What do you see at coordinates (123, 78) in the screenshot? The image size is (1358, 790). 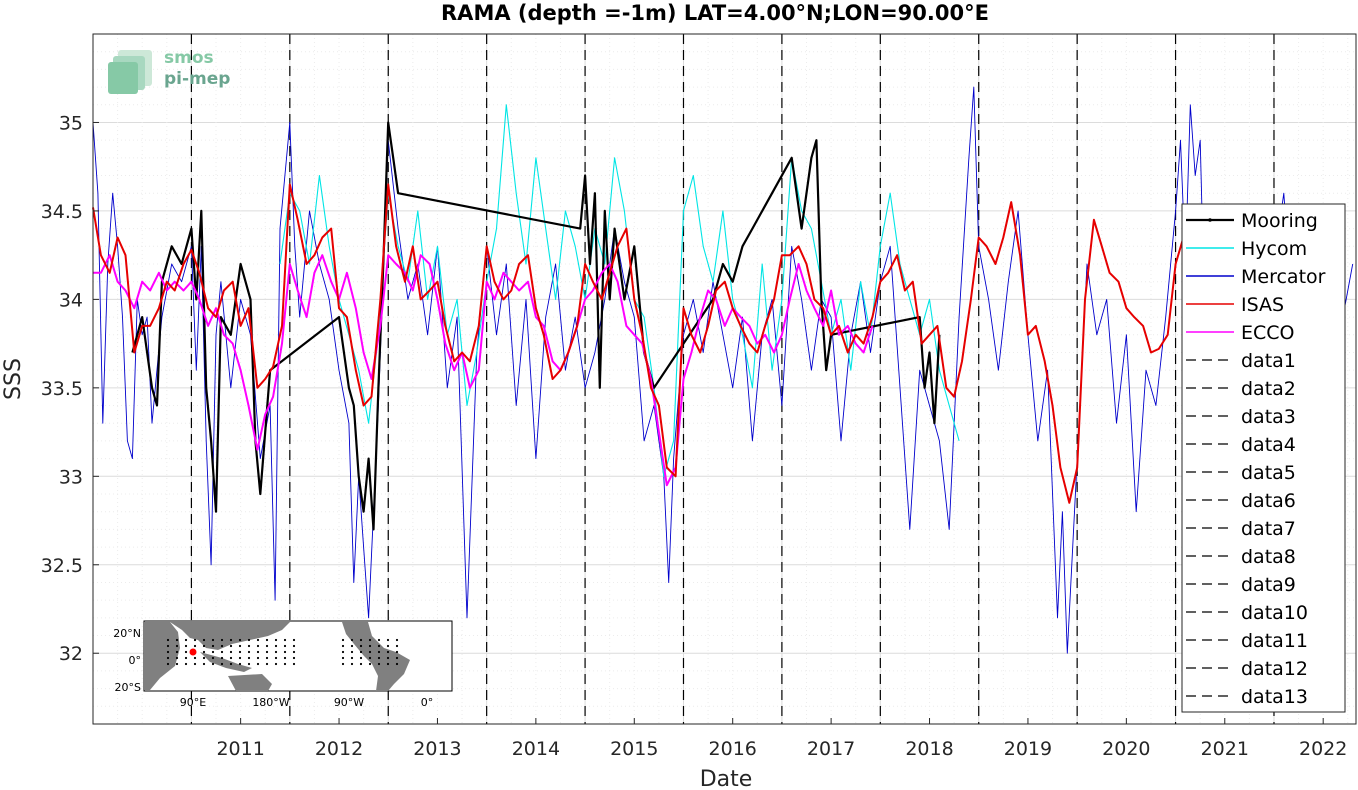 I see `logo-mark-front` at bounding box center [123, 78].